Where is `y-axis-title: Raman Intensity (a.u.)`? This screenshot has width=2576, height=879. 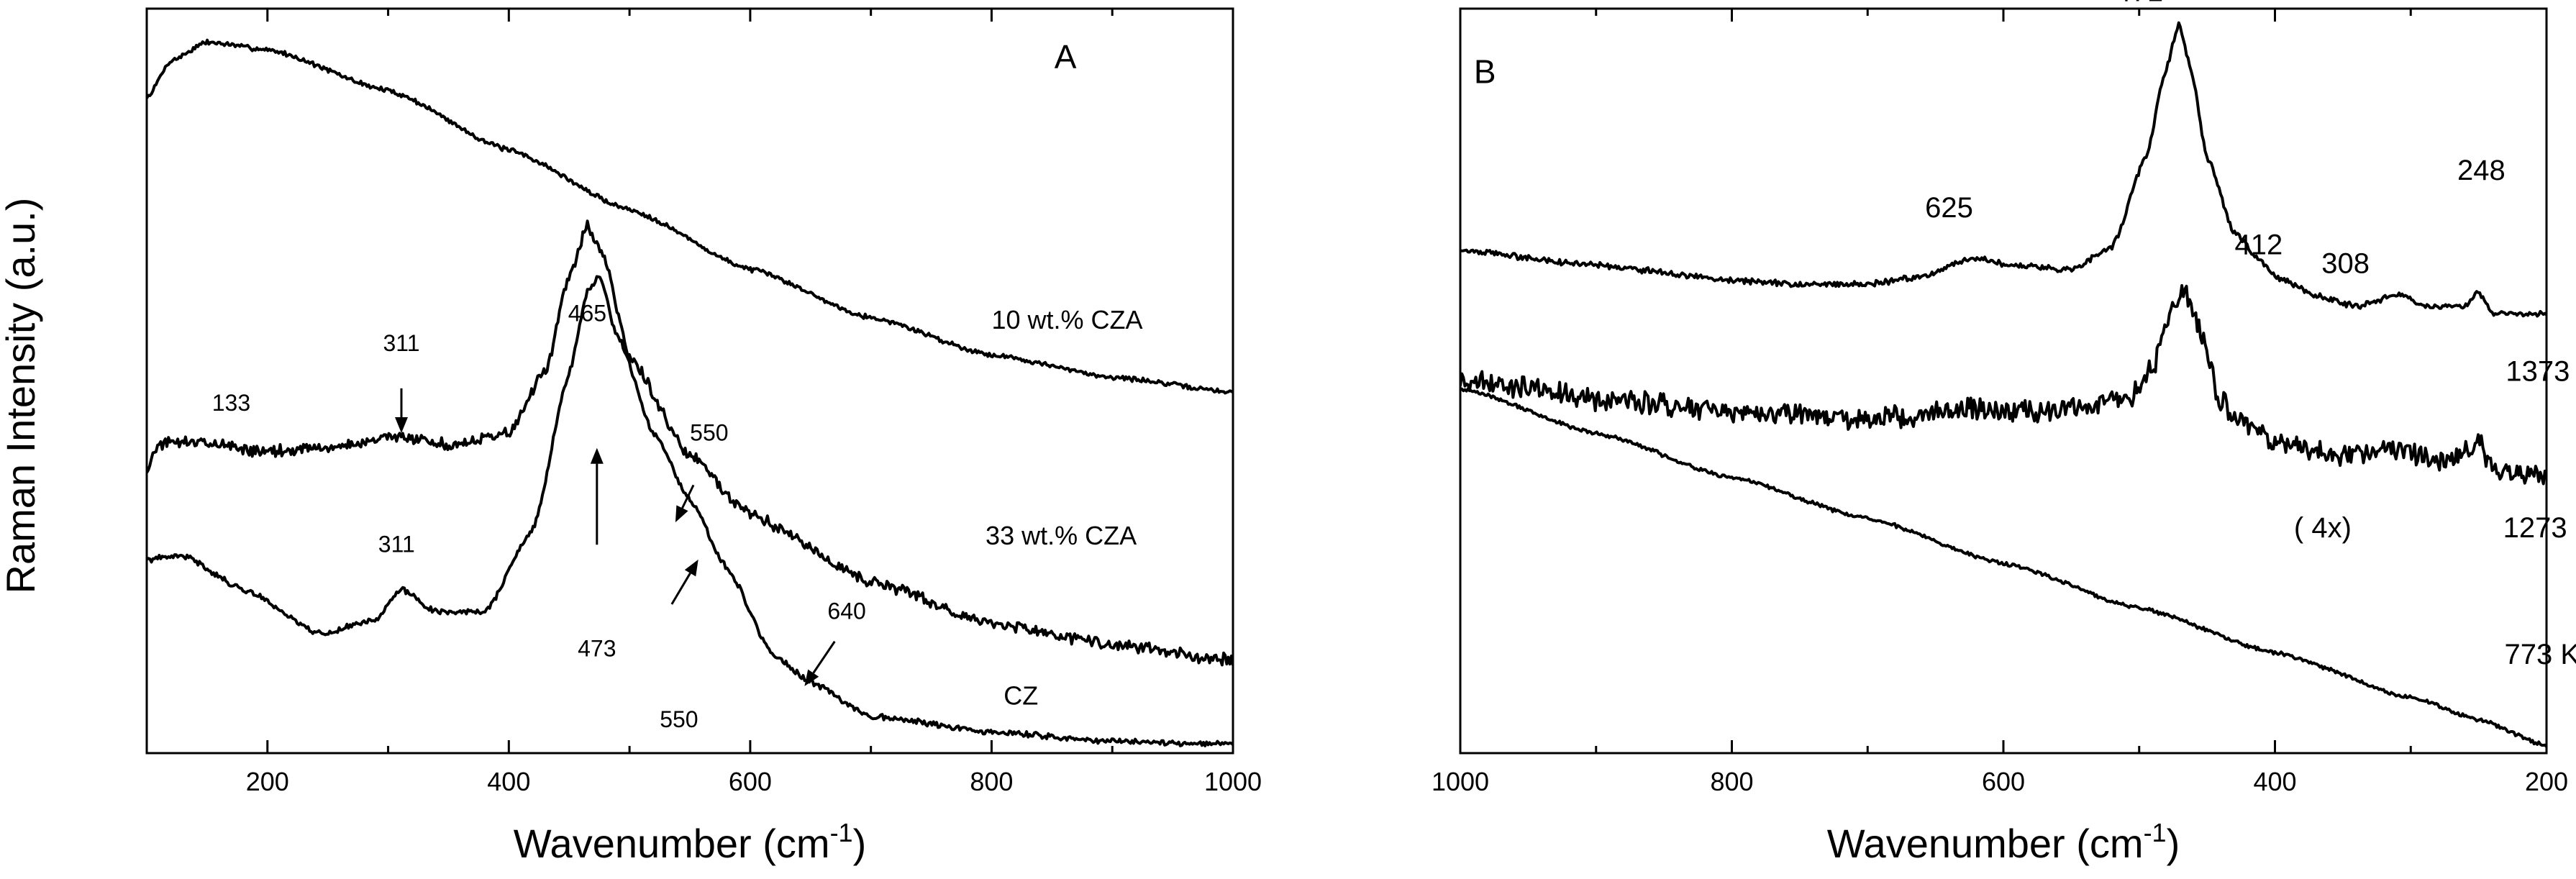
y-axis-title: Raman Intensity (a.u.) is located at coordinates (21, 396).